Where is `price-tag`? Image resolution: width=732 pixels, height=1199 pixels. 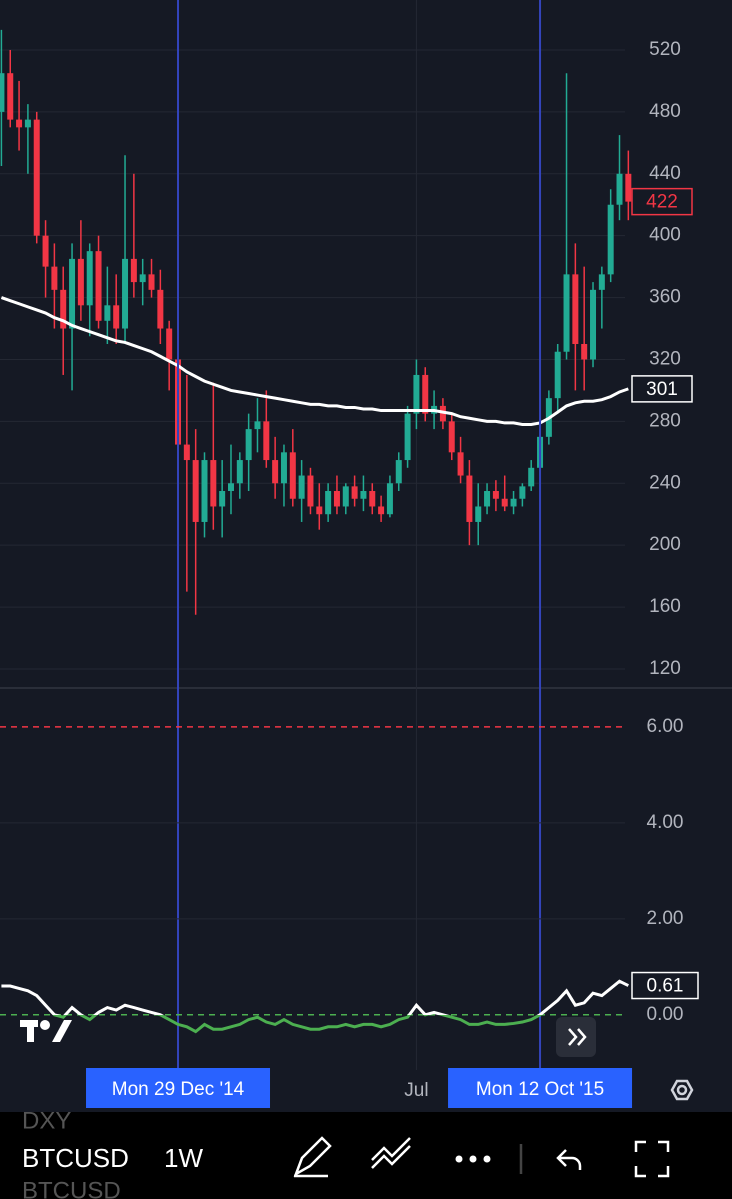
price-tag is located at coordinates (662, 201).